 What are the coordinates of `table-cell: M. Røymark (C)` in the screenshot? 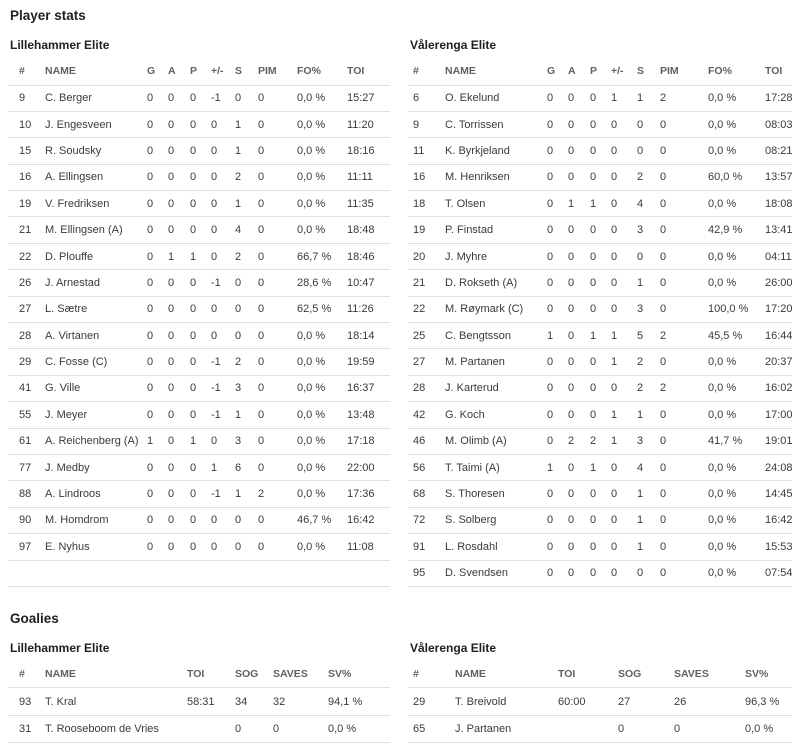 It's located at (496, 310).